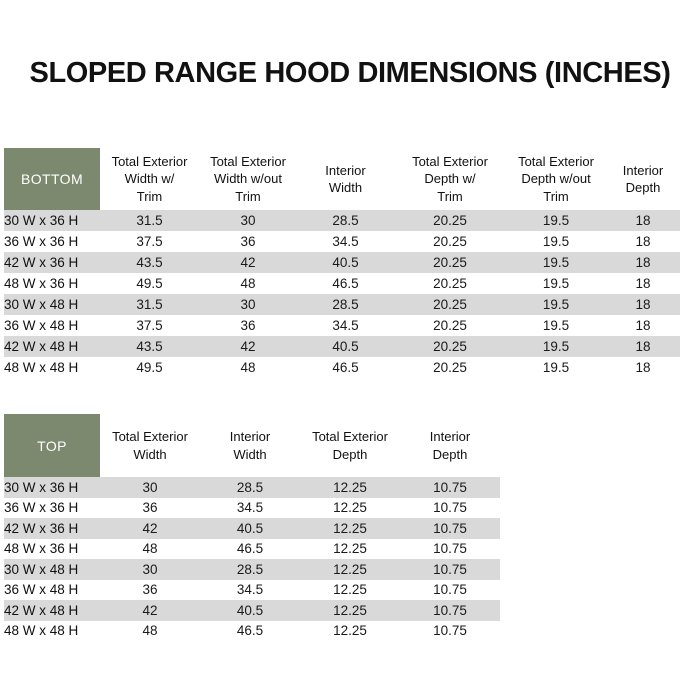  What do you see at coordinates (342, 220) in the screenshot?
I see `table-row: 30 W x 36 H 31.5 30 28.5 20.25 19.5 18` at bounding box center [342, 220].